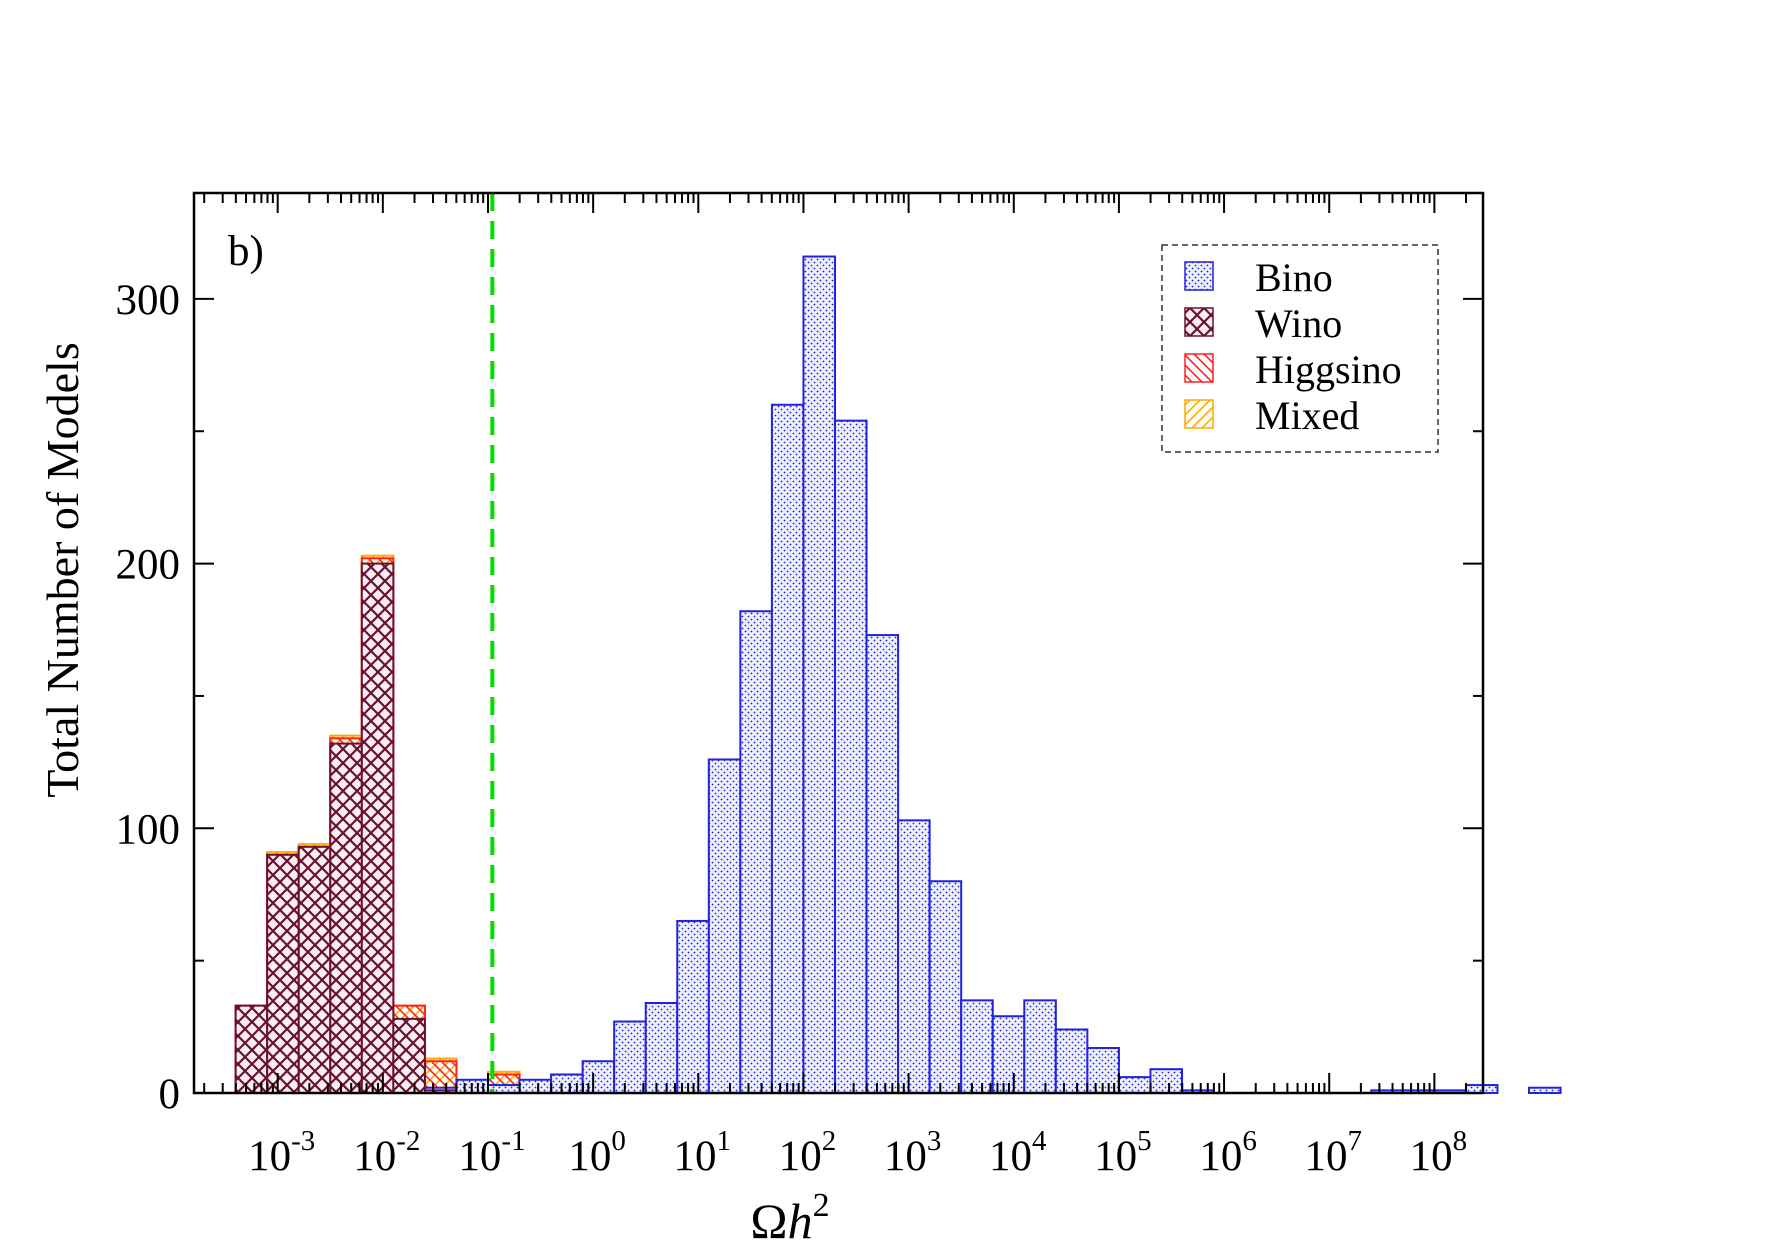 This screenshot has height=1247, width=1766. Describe the element at coordinates (768, 1220) in the screenshot. I see `x-axis-title-omega: Ω` at that location.